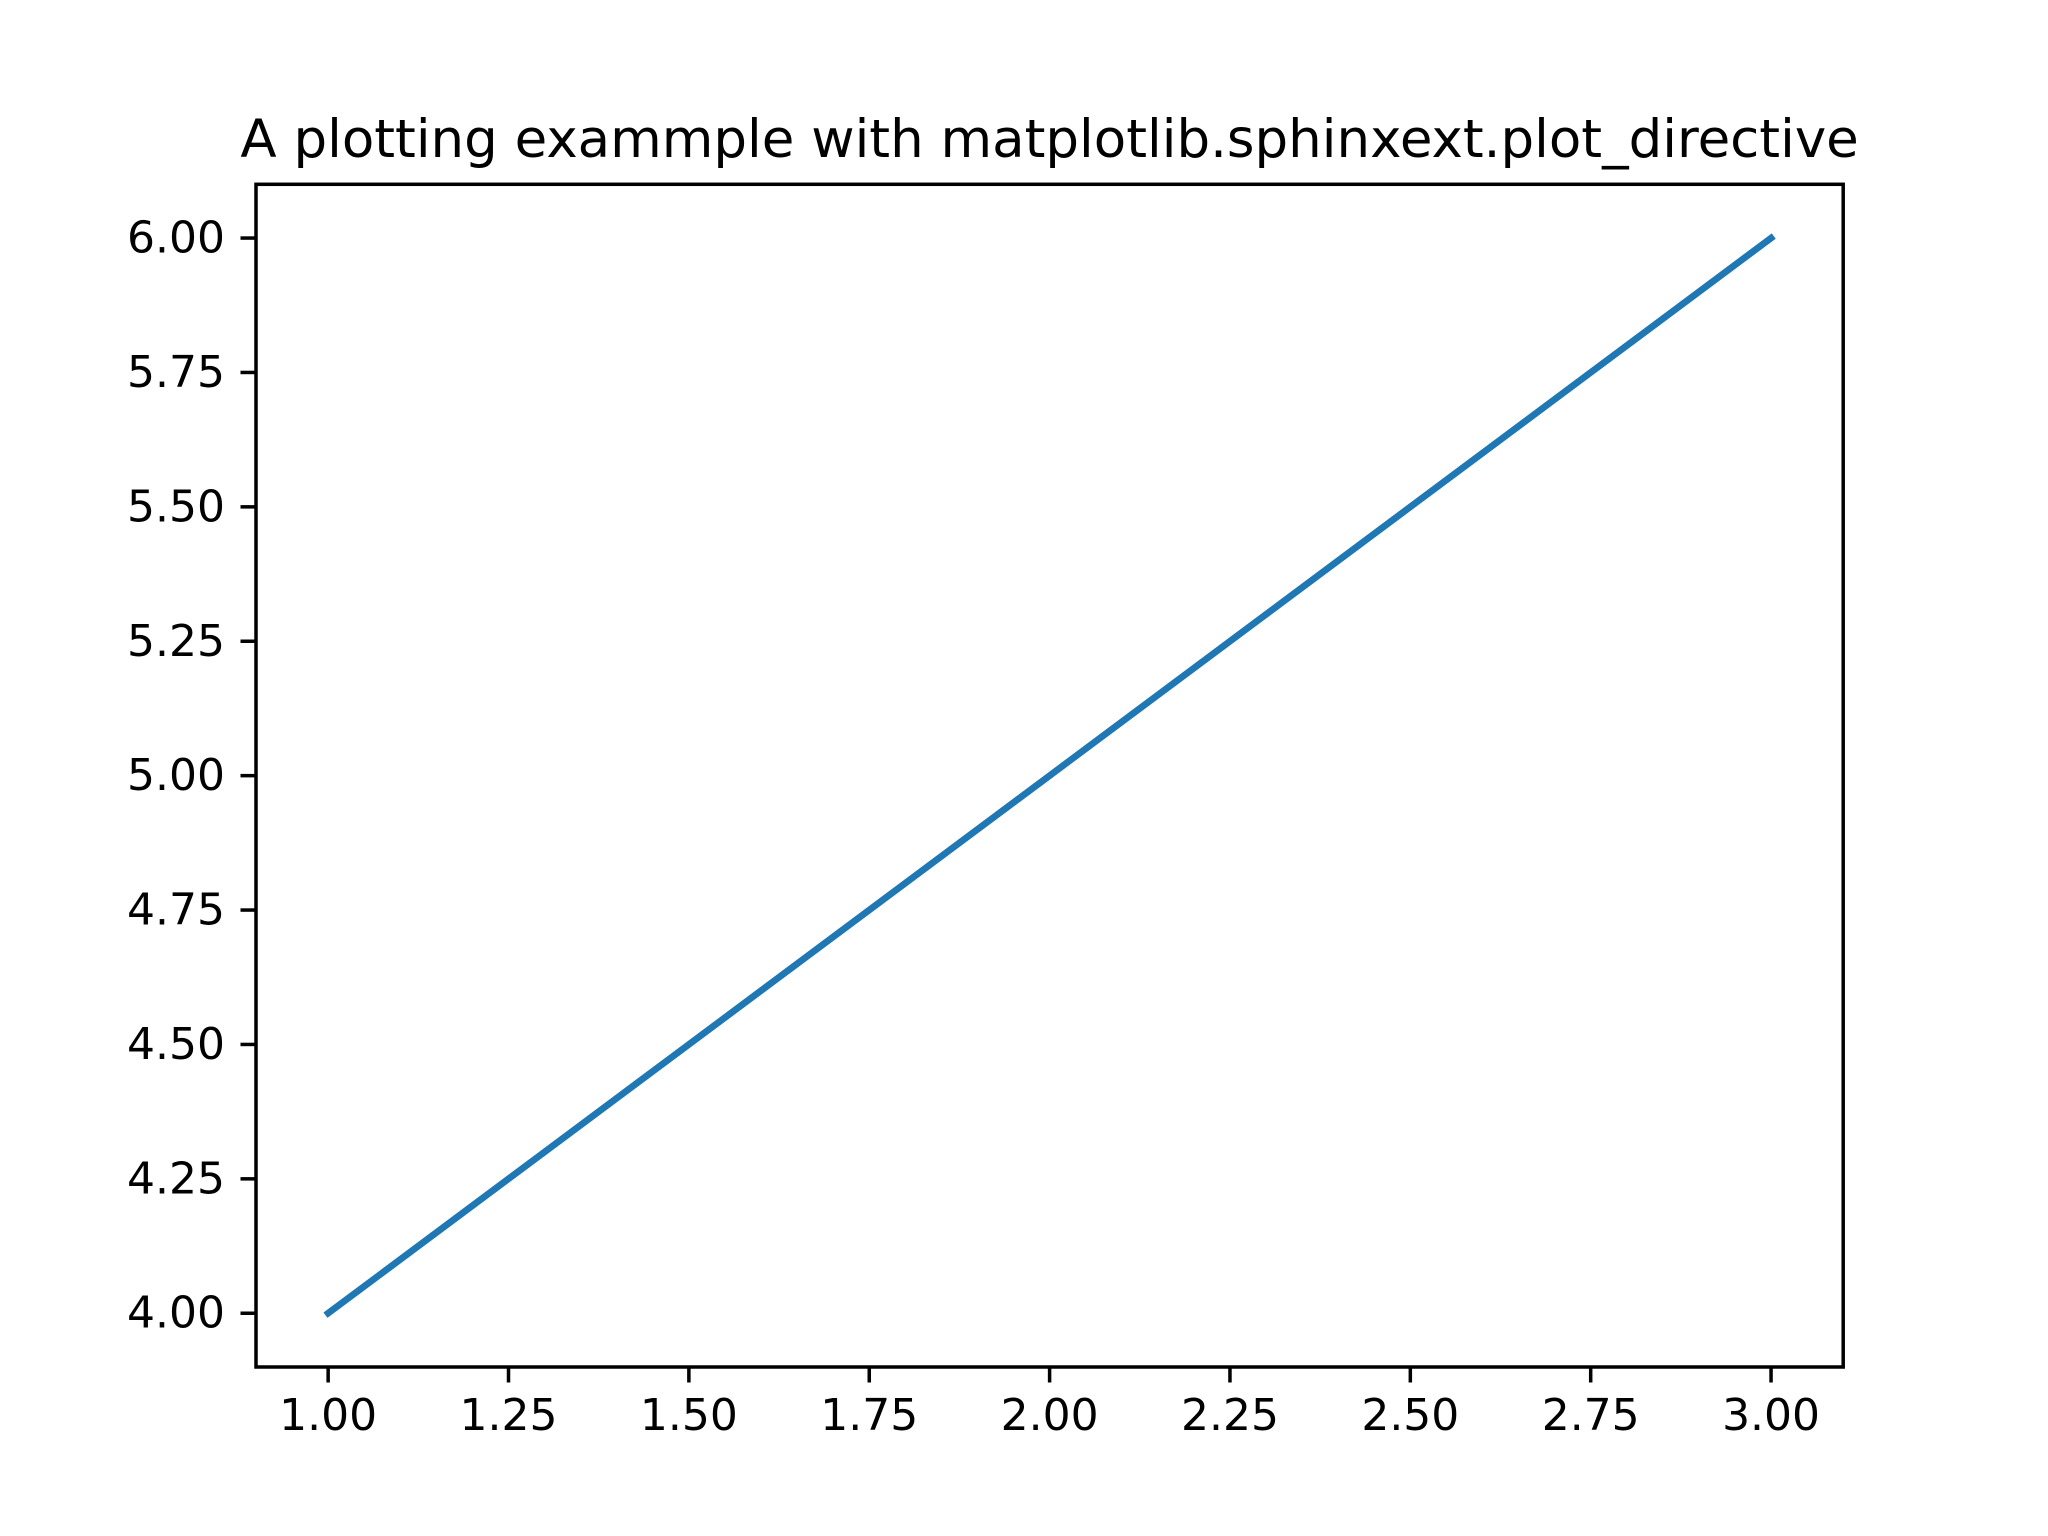 The width and height of the screenshot is (2048, 1536). Describe the element at coordinates (1410, 1415) in the screenshot. I see `x-tick-label: 2.50` at that location.